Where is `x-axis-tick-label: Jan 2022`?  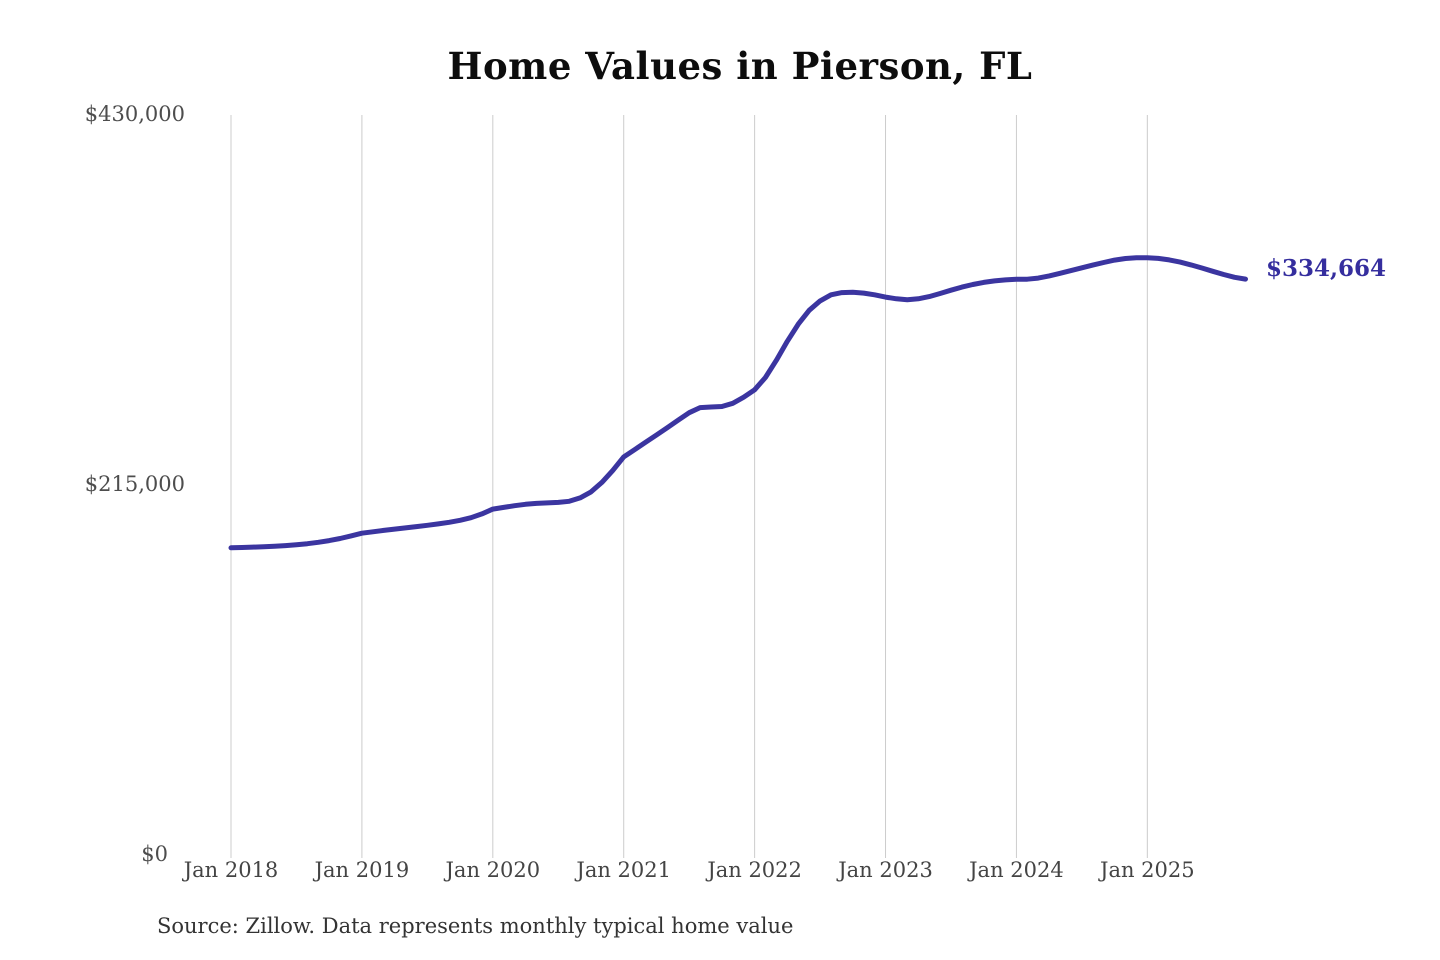
x-axis-tick-label: Jan 2022 is located at coordinates (754, 870).